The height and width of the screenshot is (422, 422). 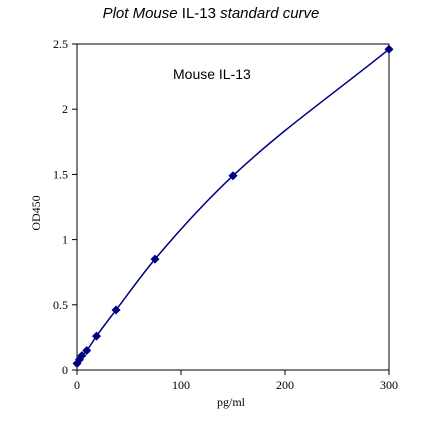 I want to click on title-part-il13: IL-13, so click(x=198, y=13).